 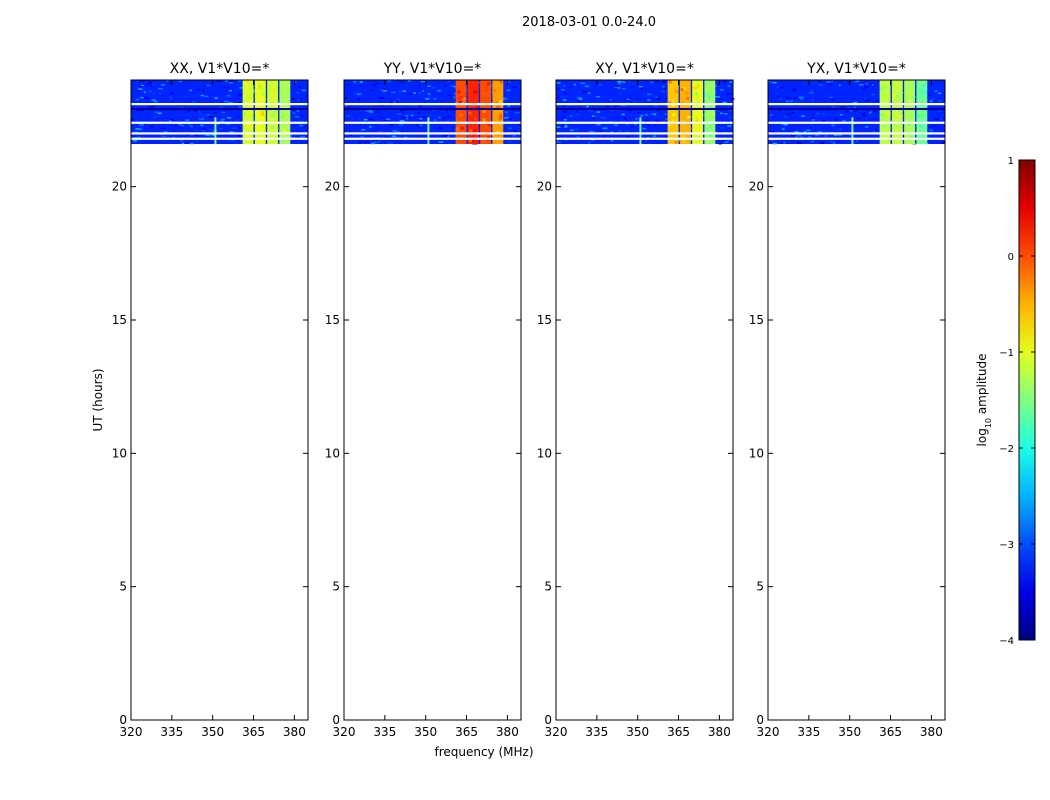 What do you see at coordinates (856, 400) in the screenshot?
I see `axes-frame` at bounding box center [856, 400].